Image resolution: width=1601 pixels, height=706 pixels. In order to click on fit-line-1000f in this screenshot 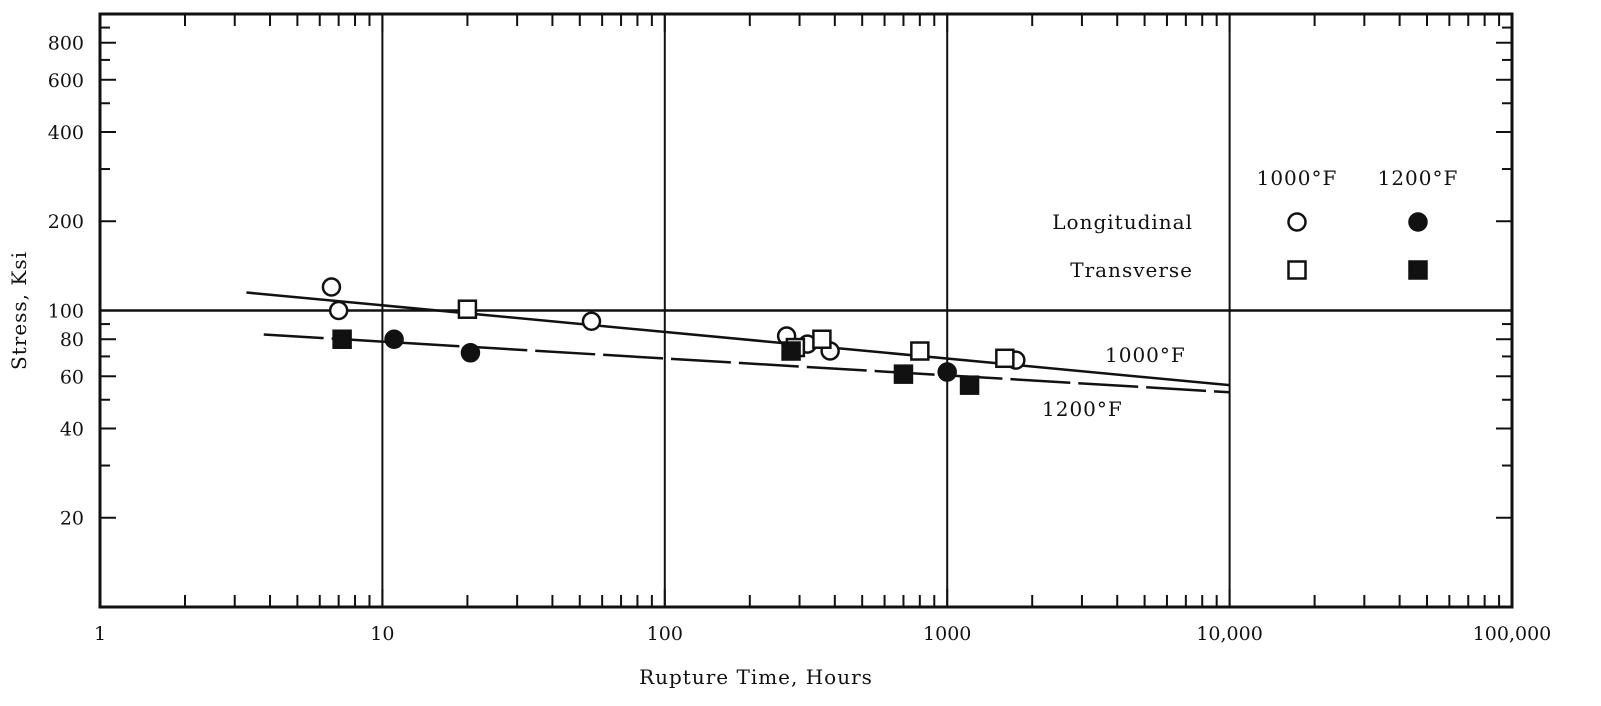, I will do `click(738, 339)`.